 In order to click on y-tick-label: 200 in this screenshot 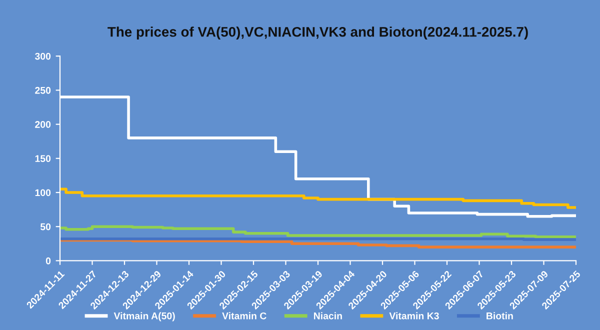, I will do `click(43, 124)`.